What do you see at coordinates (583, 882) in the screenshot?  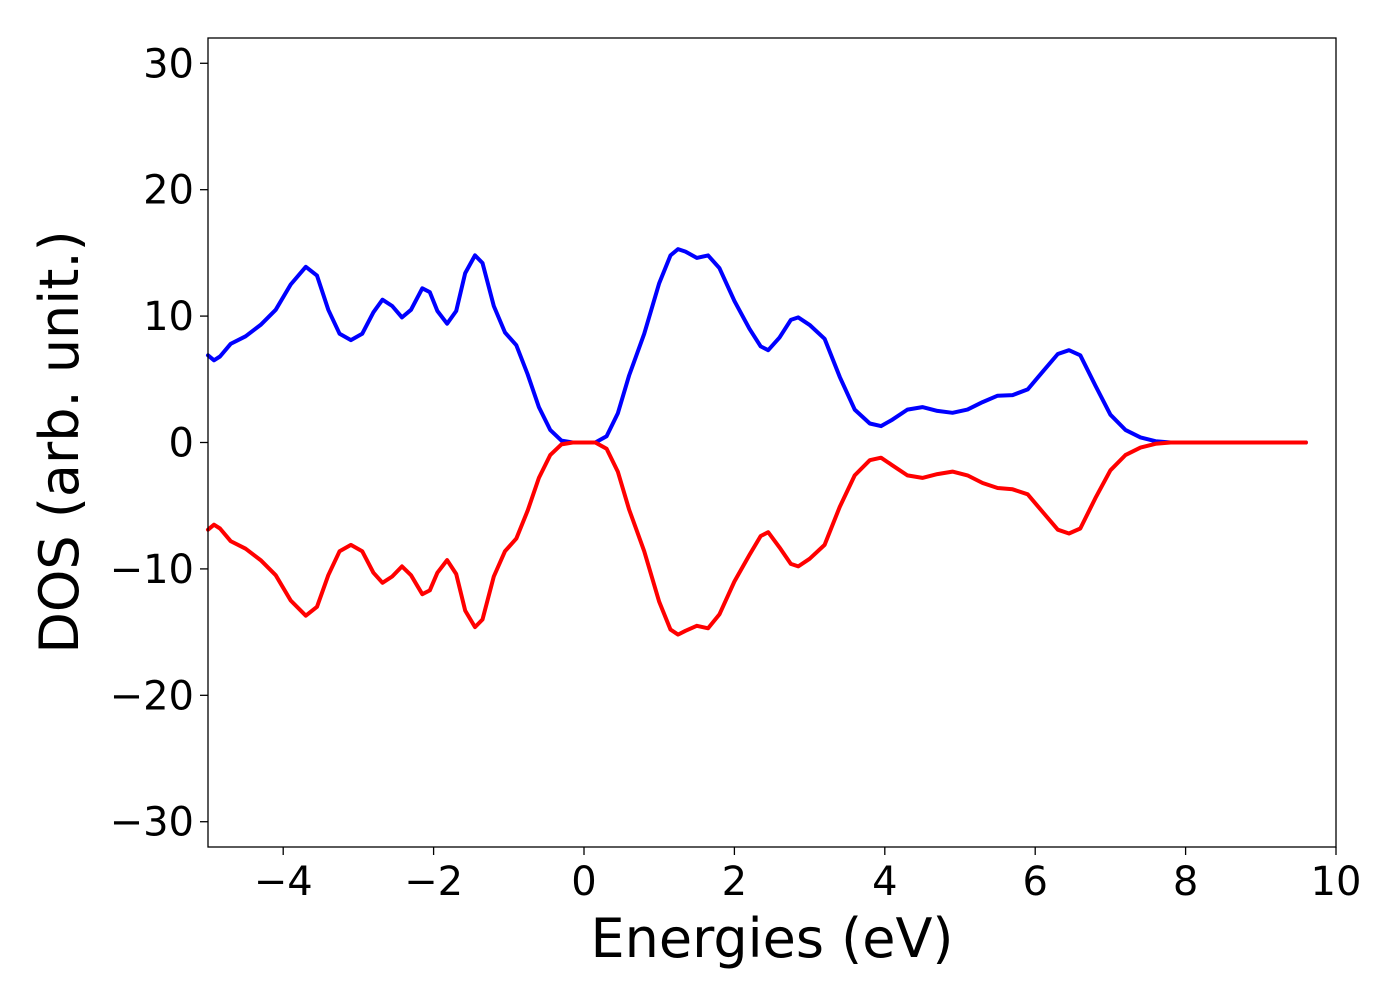 I see `x-tick-label: 0` at bounding box center [583, 882].